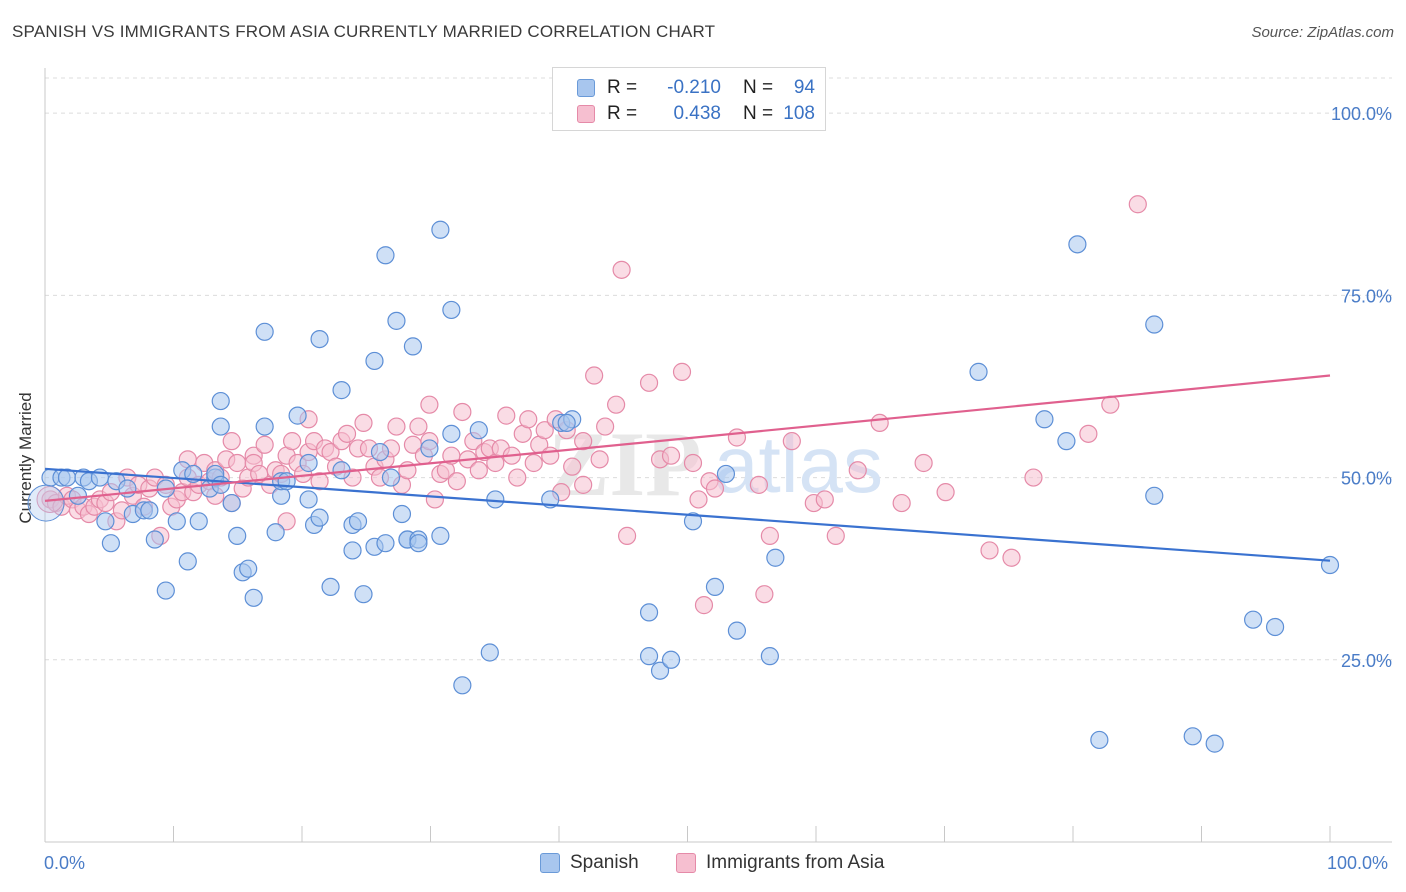 The height and width of the screenshot is (892, 1406). I want to click on n-value: 94, so click(804, 87).